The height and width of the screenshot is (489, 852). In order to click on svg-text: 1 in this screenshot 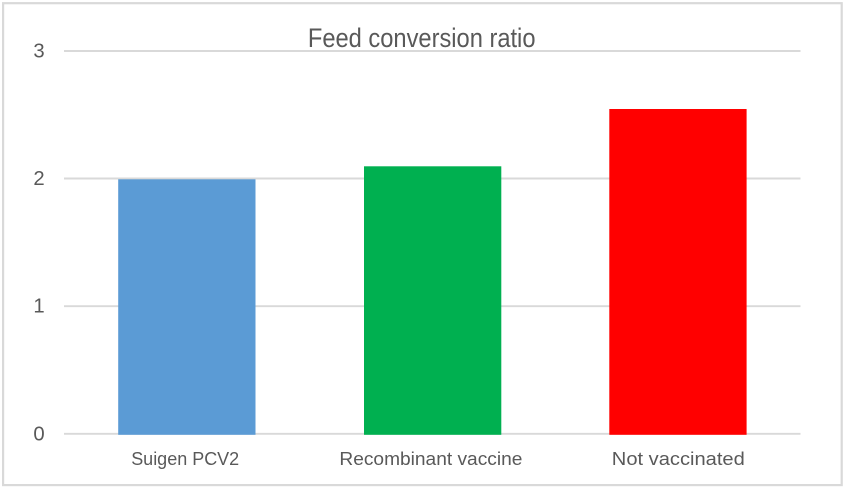, I will do `click(38, 307)`.